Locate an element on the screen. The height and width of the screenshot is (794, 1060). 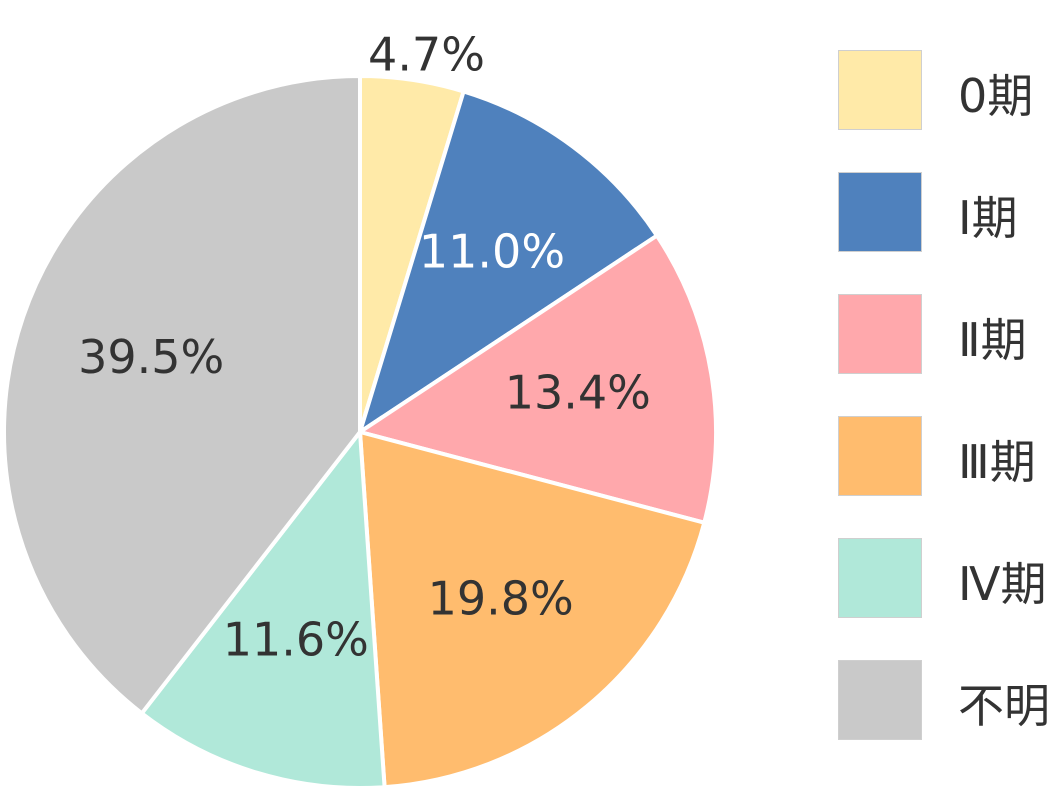
slice-value-label: 39.5% is located at coordinates (151, 357).